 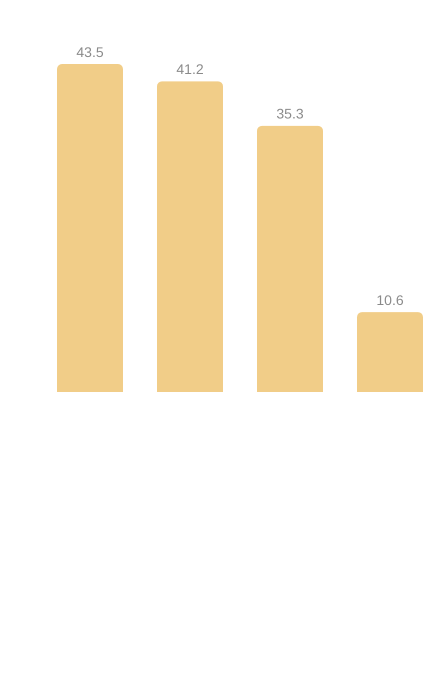 I want to click on data-label: 10.6, so click(x=390, y=300).